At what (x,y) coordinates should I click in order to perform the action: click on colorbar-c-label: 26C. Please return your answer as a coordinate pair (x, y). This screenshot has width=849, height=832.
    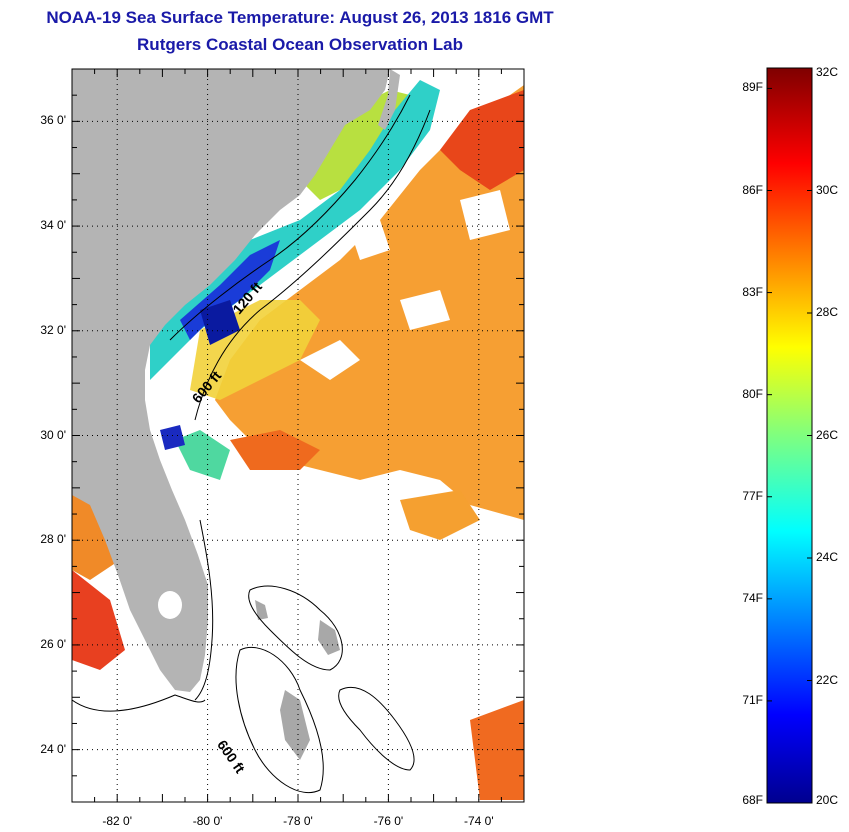
    Looking at the image, I should click on (827, 434).